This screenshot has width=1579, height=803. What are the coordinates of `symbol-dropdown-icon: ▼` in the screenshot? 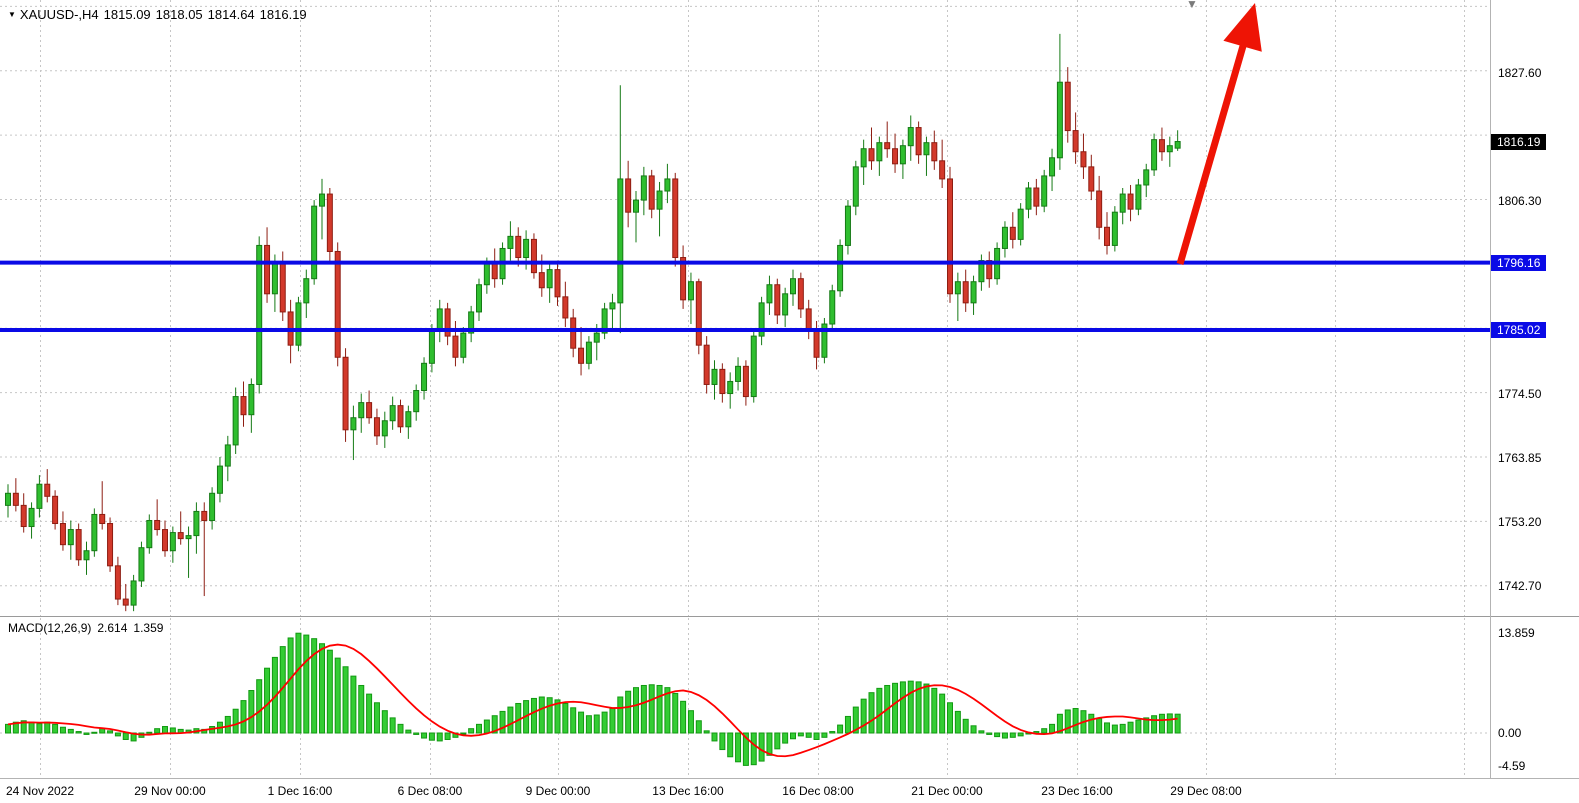 It's located at (12, 14).